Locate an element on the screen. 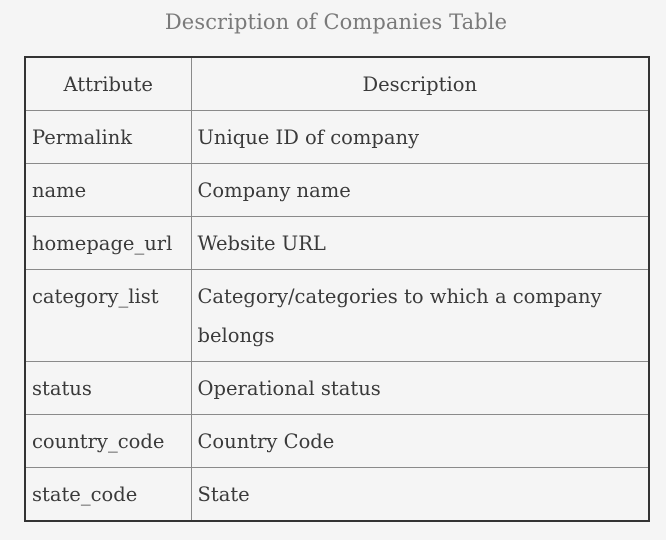 This screenshot has width=666, height=540. table-row: name Company name is located at coordinates (337, 190).